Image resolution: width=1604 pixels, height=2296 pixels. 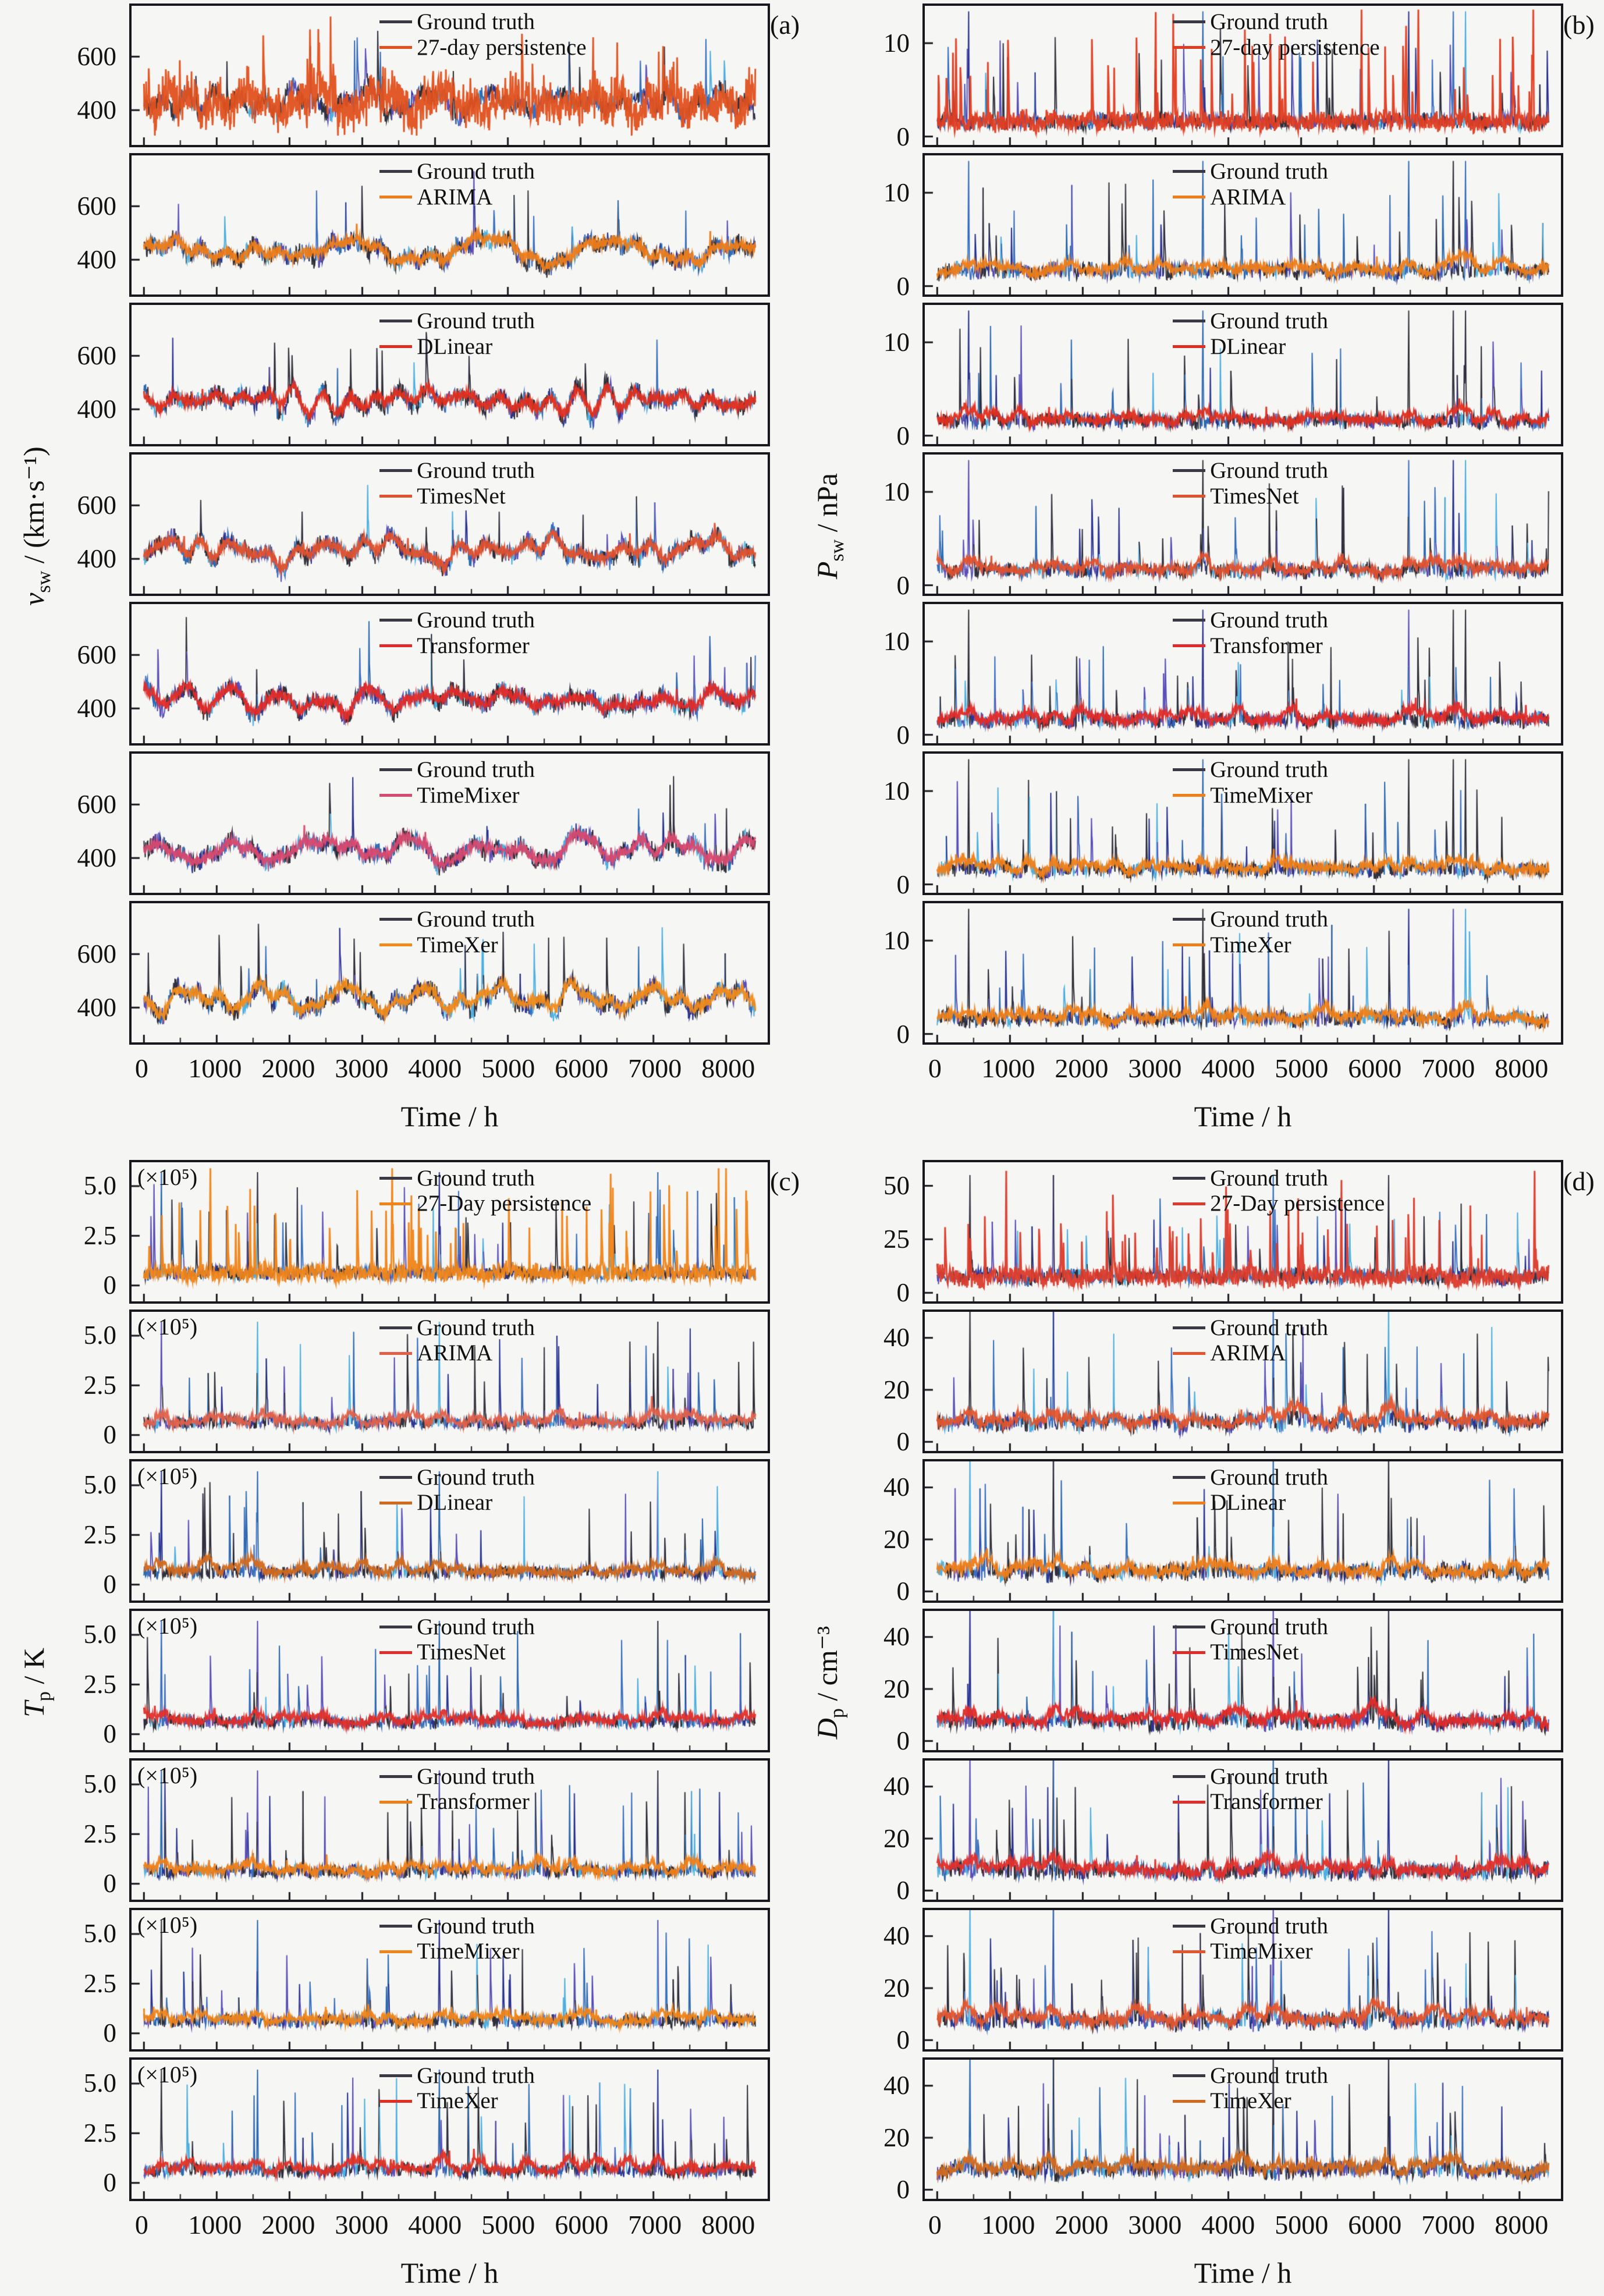 What do you see at coordinates (829, 1728) in the screenshot?
I see `y-axis-label-column-d: Dp / cm⁻³` at bounding box center [829, 1728].